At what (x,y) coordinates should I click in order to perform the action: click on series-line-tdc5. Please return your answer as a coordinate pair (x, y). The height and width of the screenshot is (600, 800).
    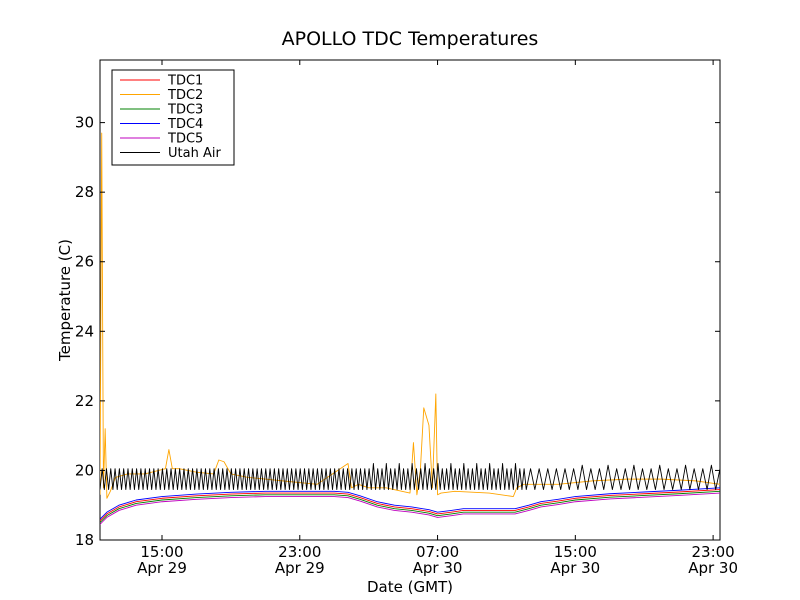
    Looking at the image, I should click on (410, 508).